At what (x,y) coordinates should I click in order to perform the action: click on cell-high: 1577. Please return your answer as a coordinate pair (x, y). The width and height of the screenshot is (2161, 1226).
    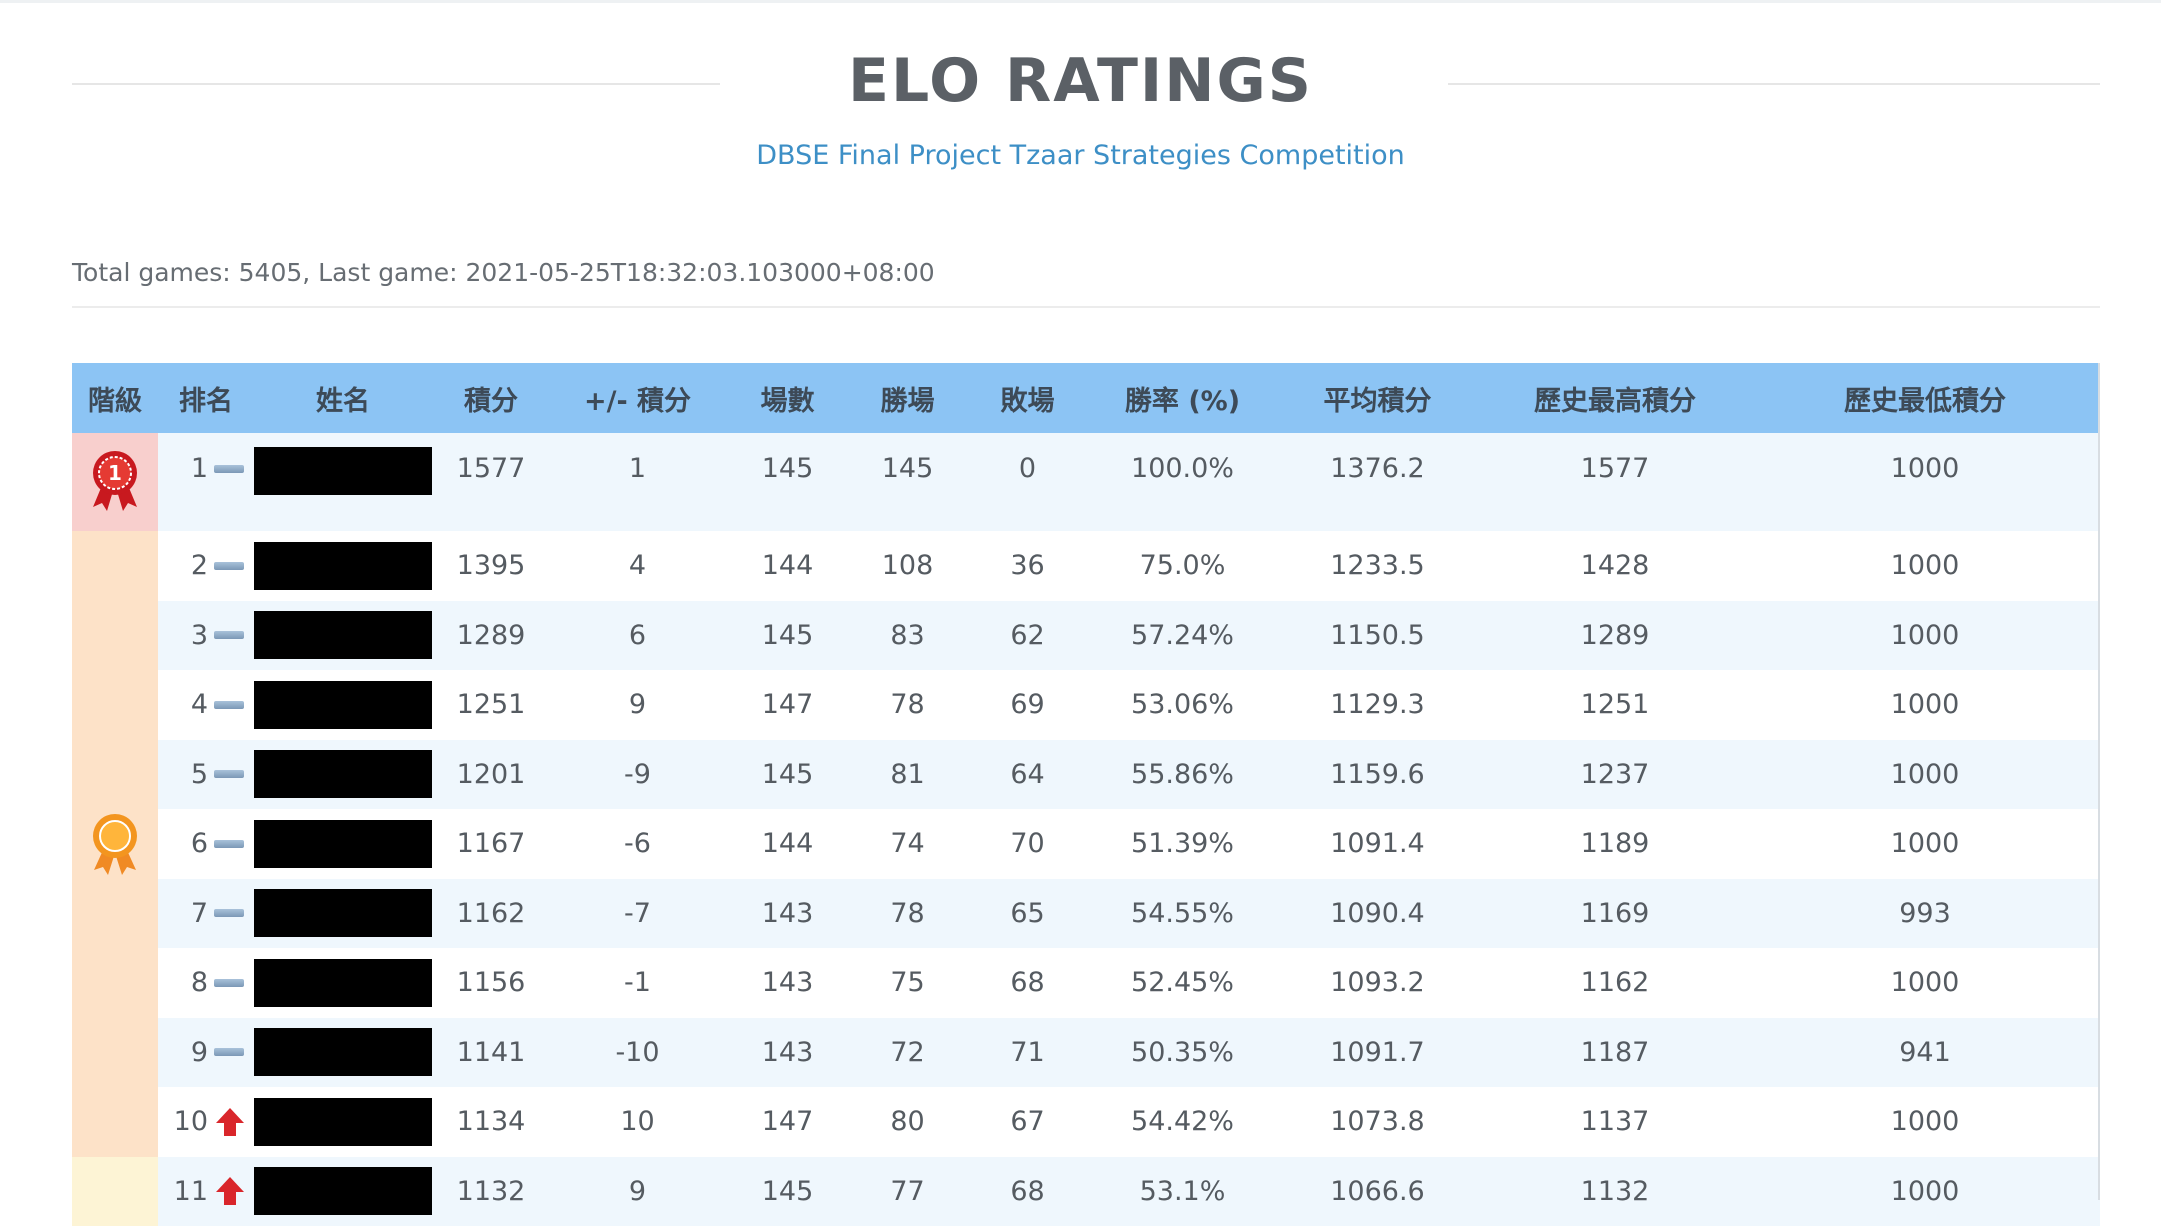
    Looking at the image, I should click on (1615, 468).